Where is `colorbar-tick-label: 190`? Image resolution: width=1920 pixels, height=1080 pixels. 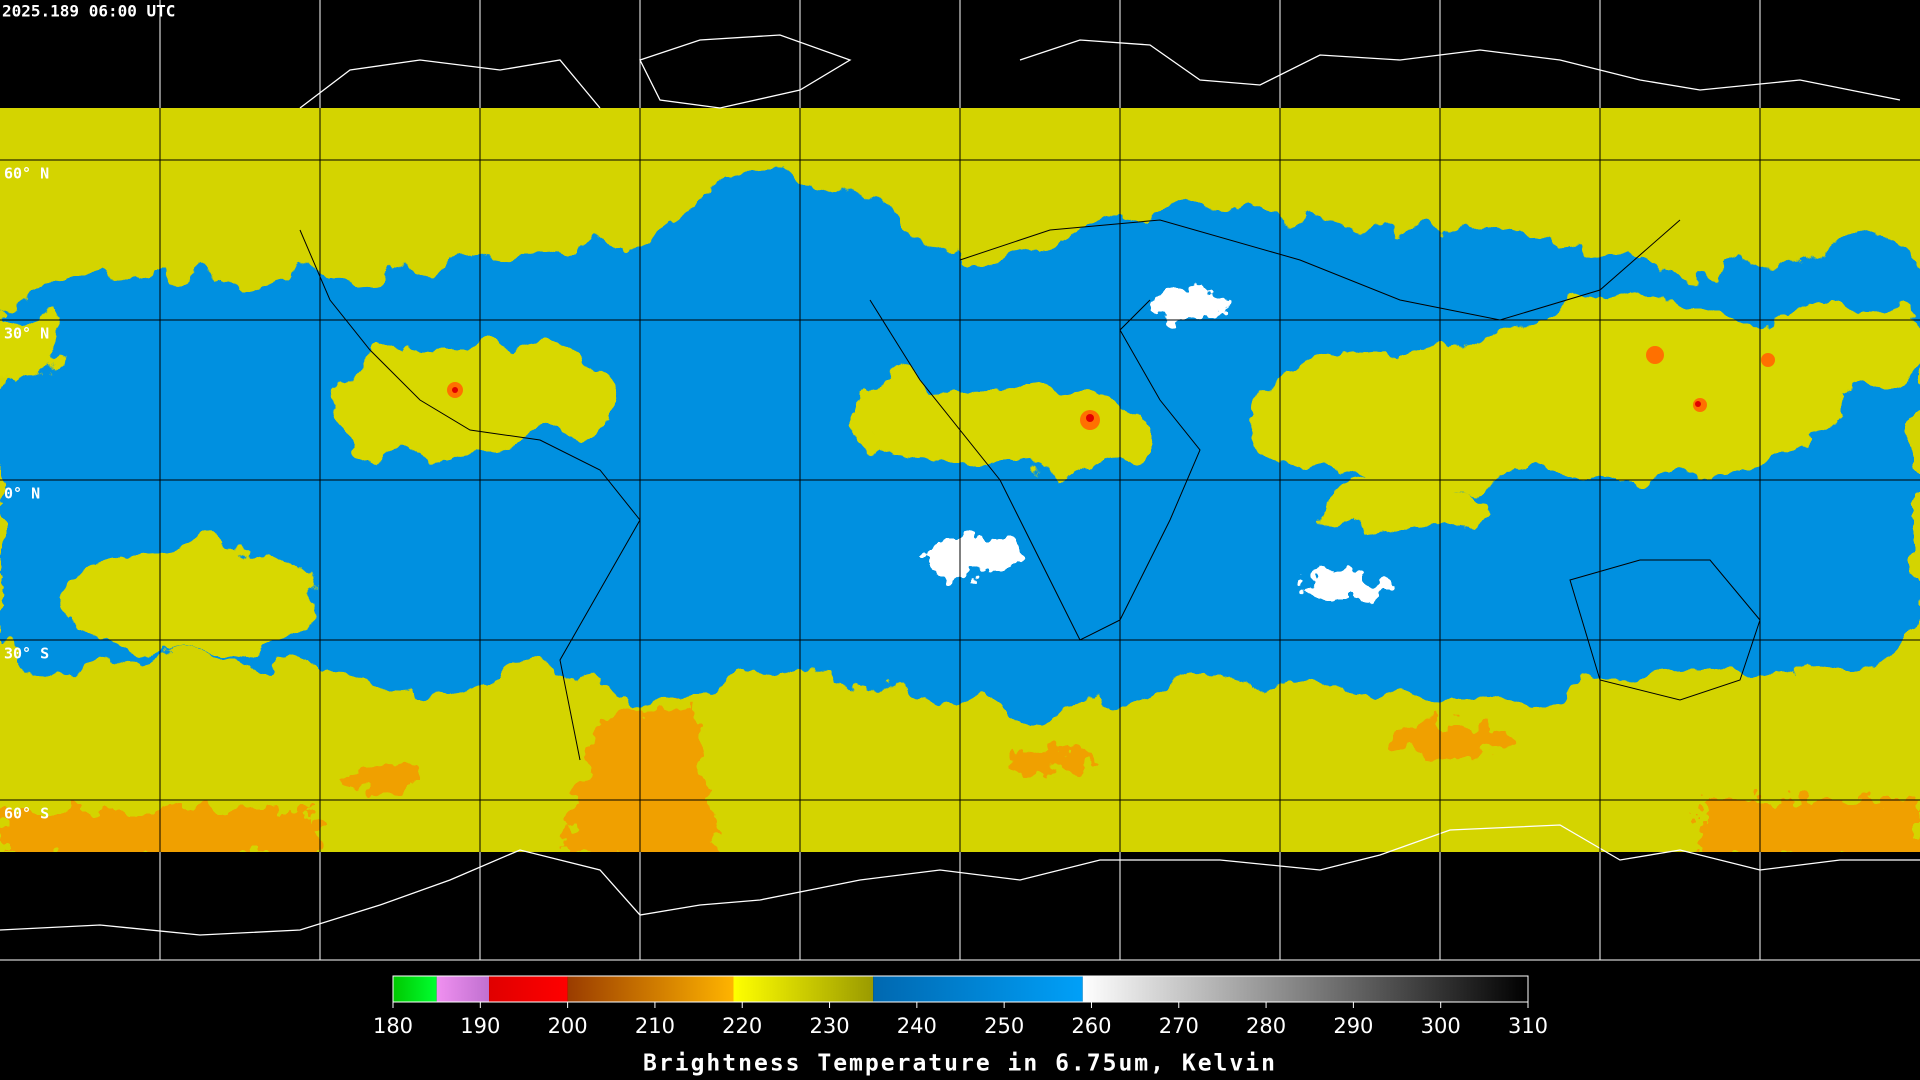 colorbar-tick-label: 190 is located at coordinates (480, 1026).